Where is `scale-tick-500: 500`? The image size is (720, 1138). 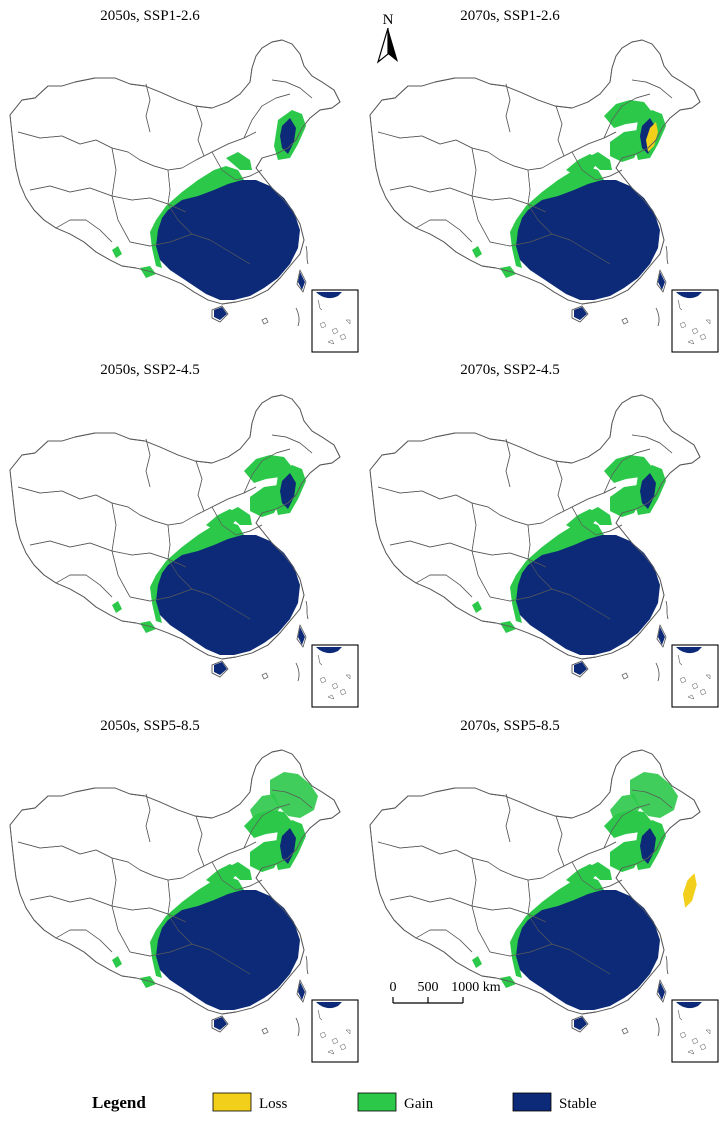
scale-tick-500: 500 is located at coordinates (428, 987).